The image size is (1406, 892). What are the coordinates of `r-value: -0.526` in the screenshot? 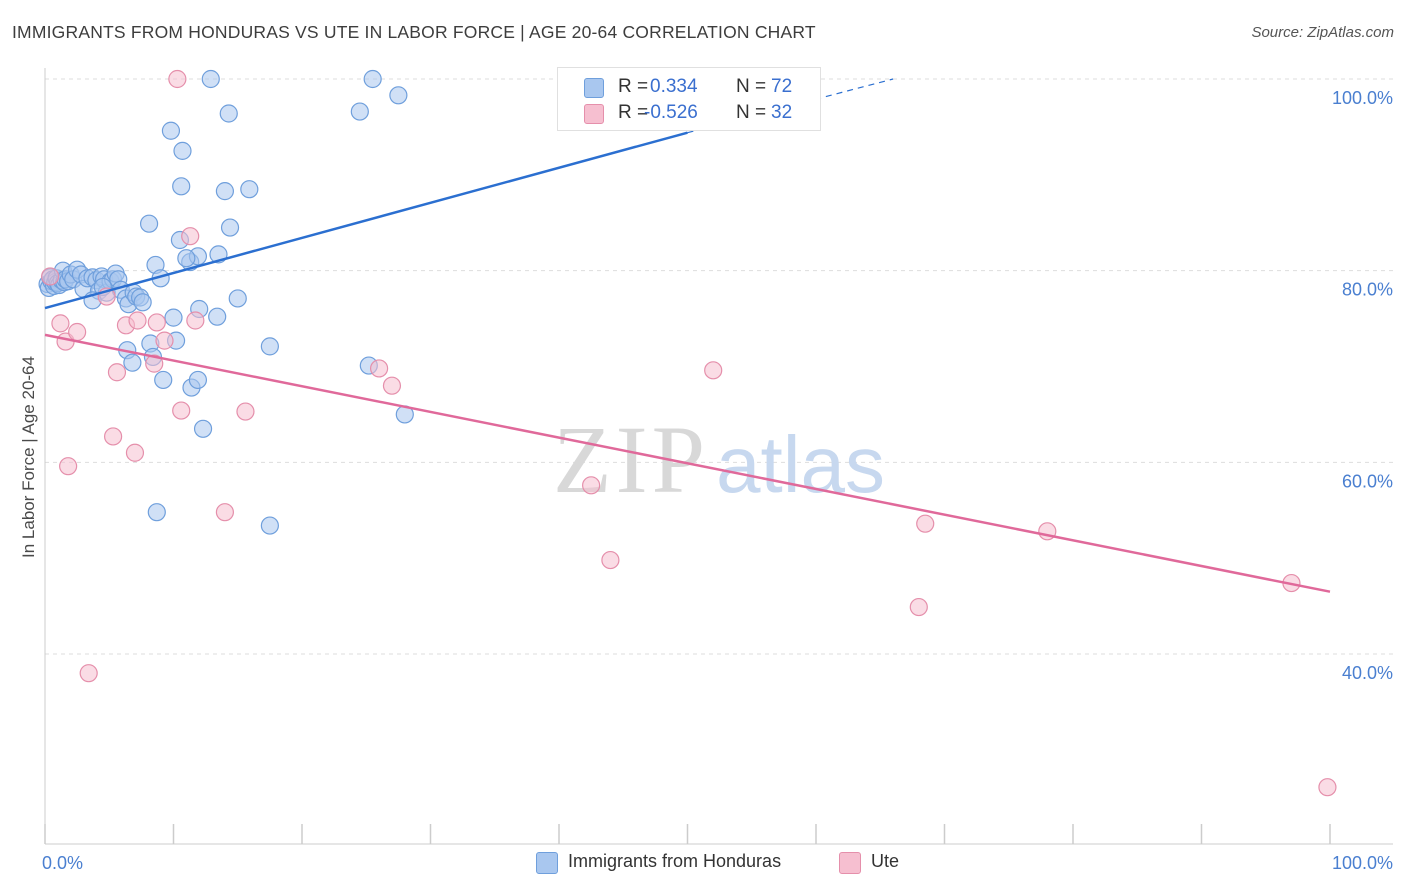 It's located at (671, 112).